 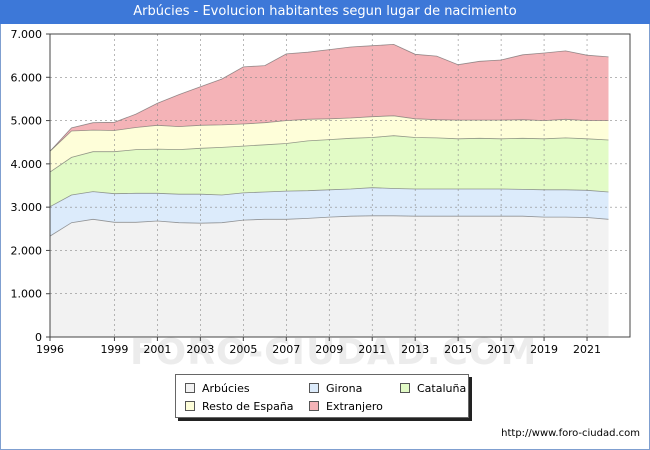 What do you see at coordinates (354, 406) in the screenshot?
I see `legend-label-extranjero: Extranjero` at bounding box center [354, 406].